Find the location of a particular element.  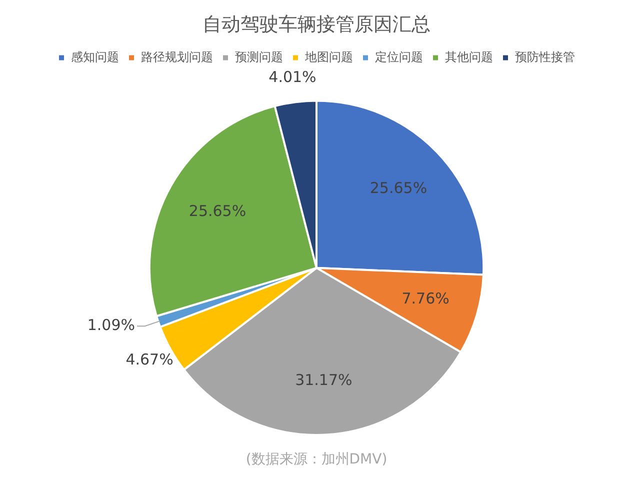

legend-label: 预防性接管 is located at coordinates (545, 57).